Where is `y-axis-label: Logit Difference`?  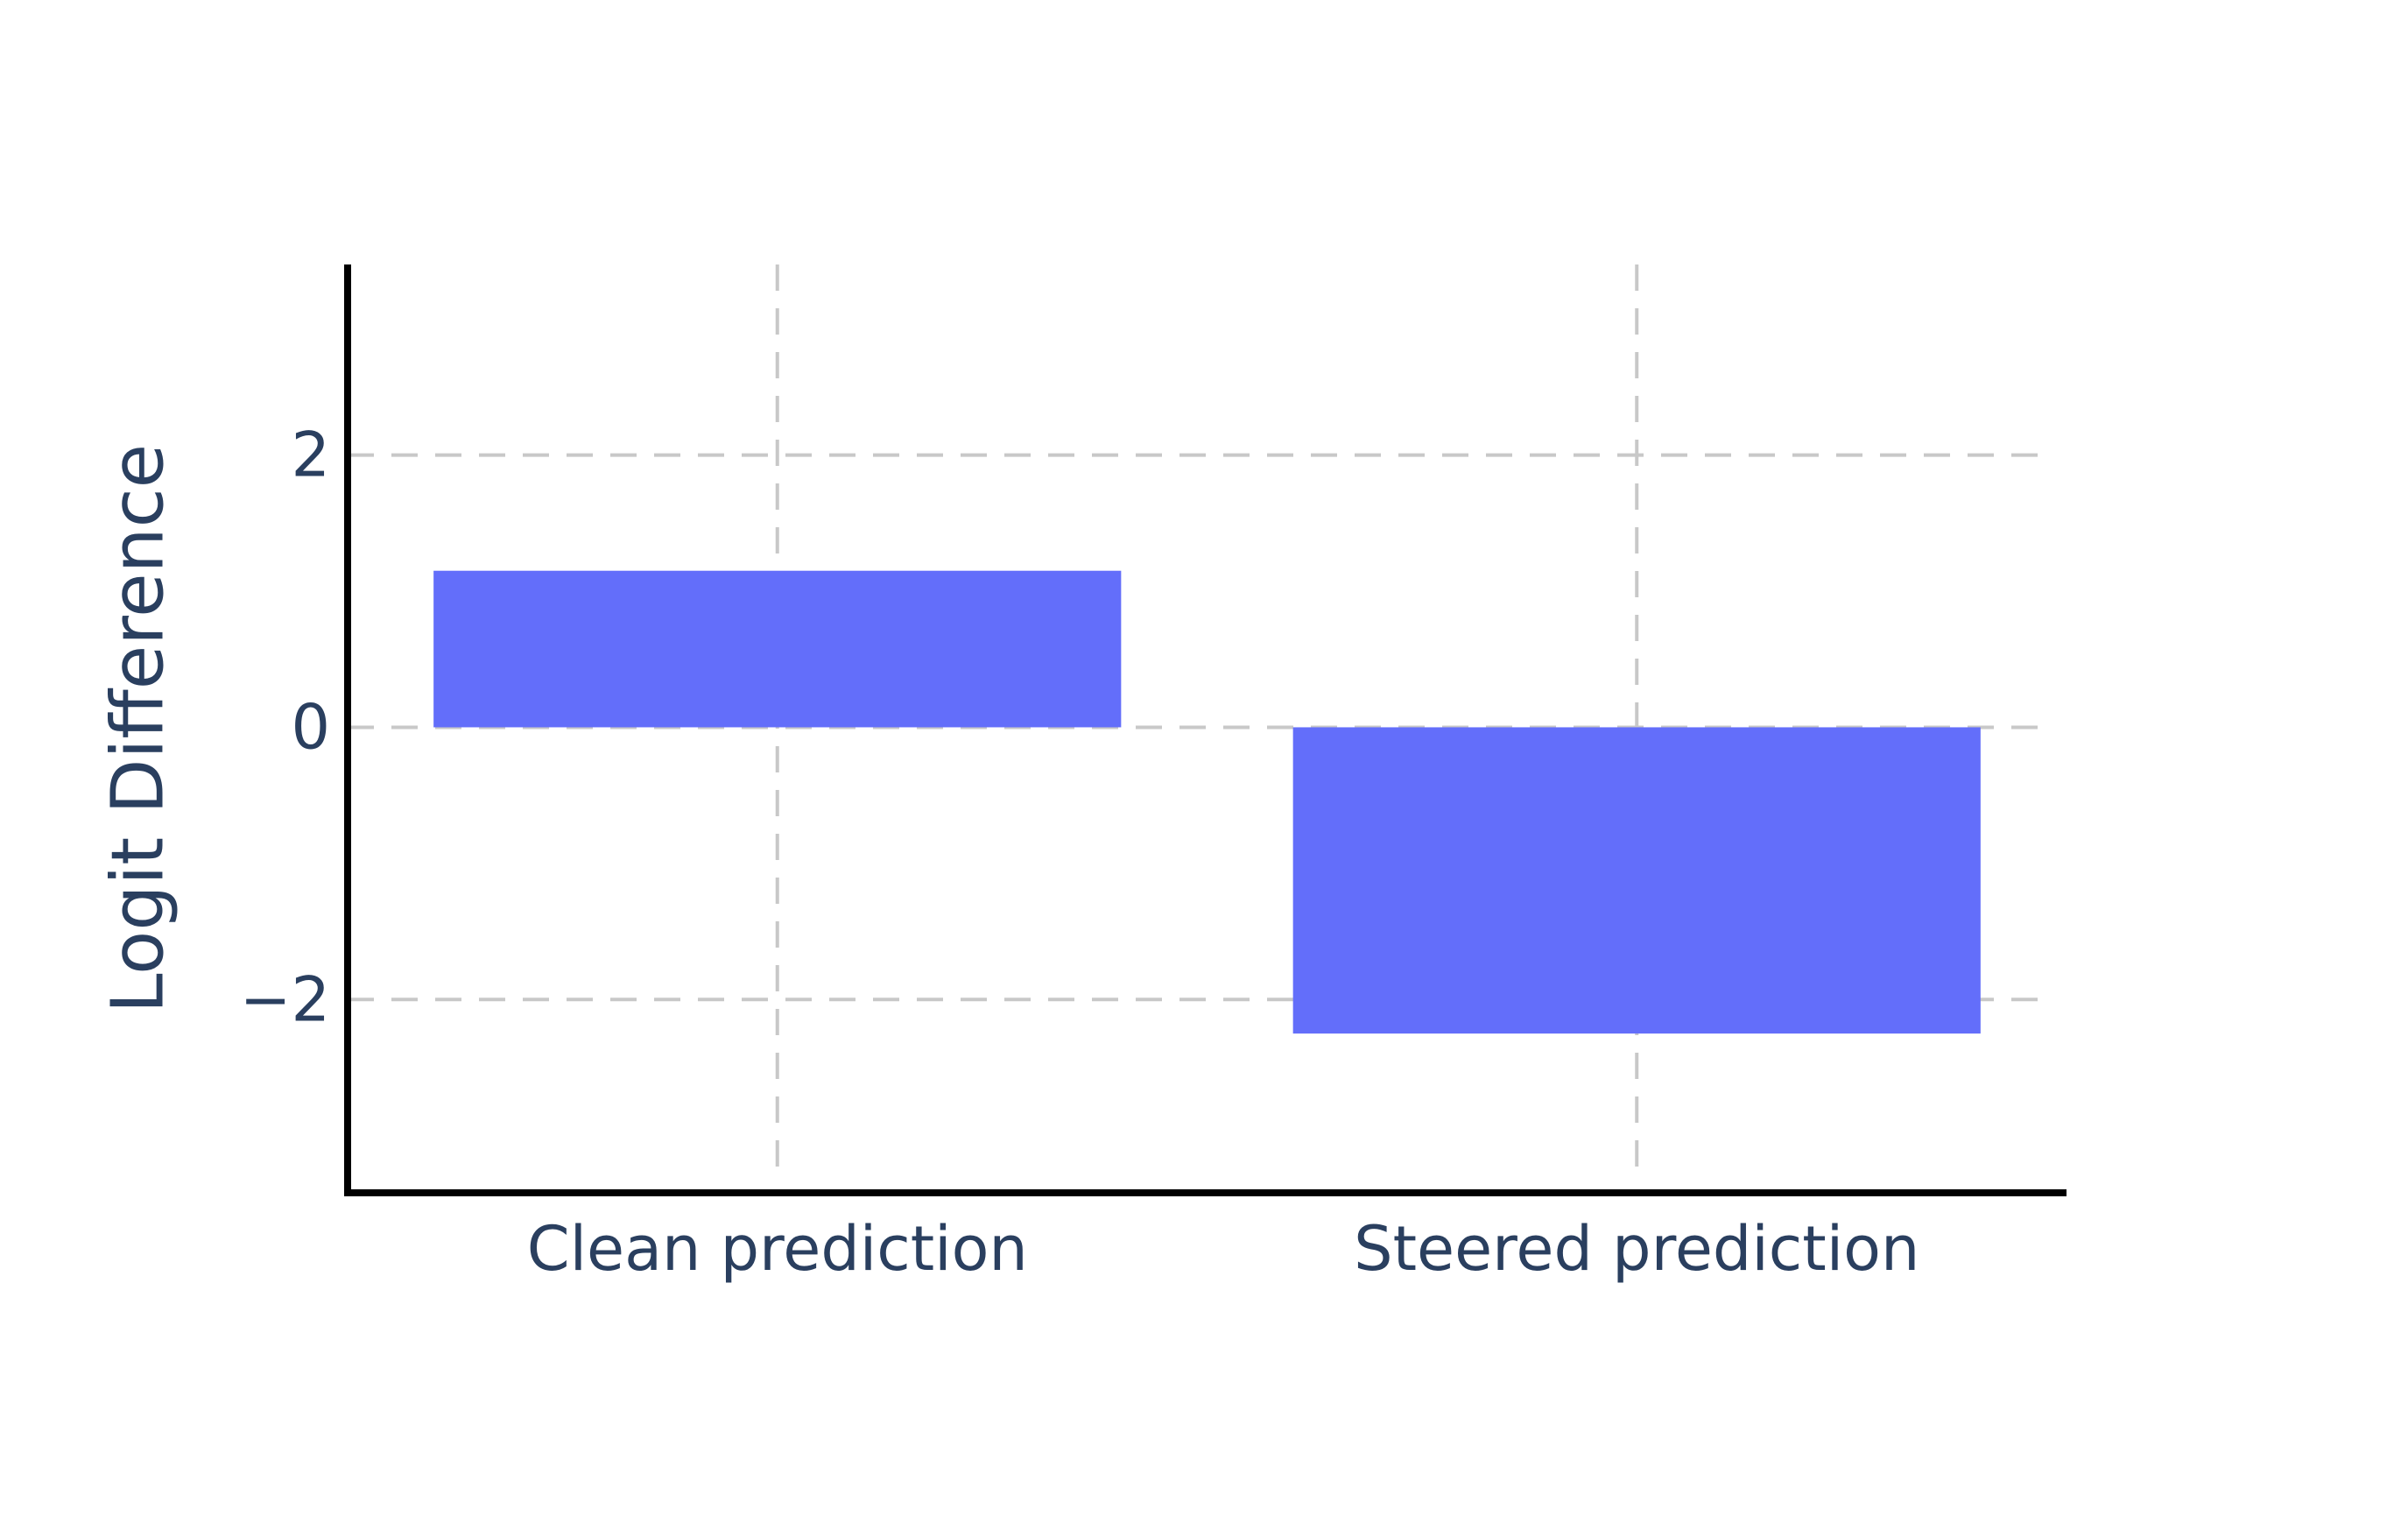
y-axis-label: Logit Difference is located at coordinates (138, 728).